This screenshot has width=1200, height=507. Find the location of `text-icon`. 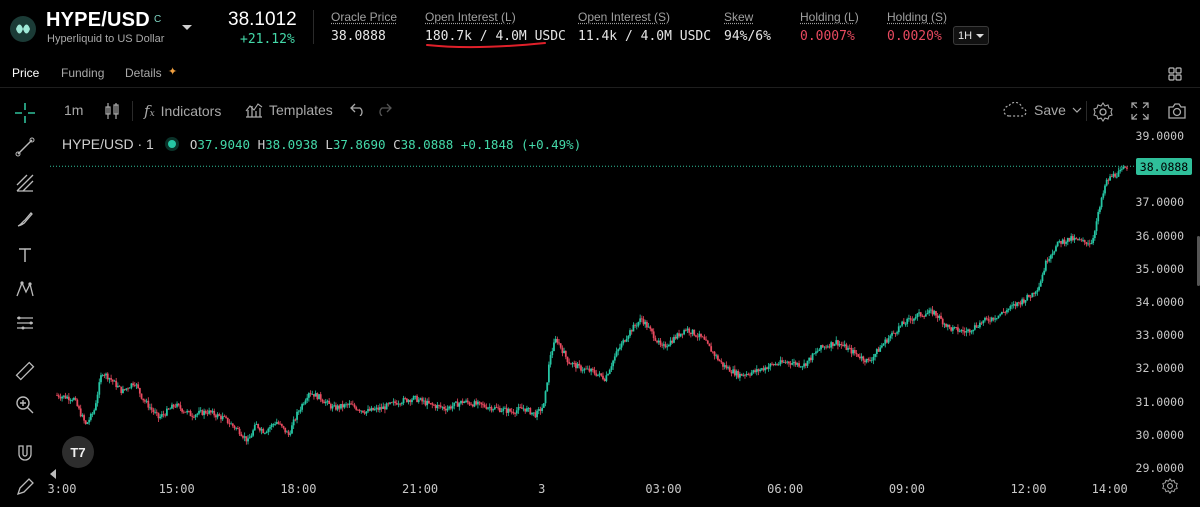

text-icon is located at coordinates (25, 255).